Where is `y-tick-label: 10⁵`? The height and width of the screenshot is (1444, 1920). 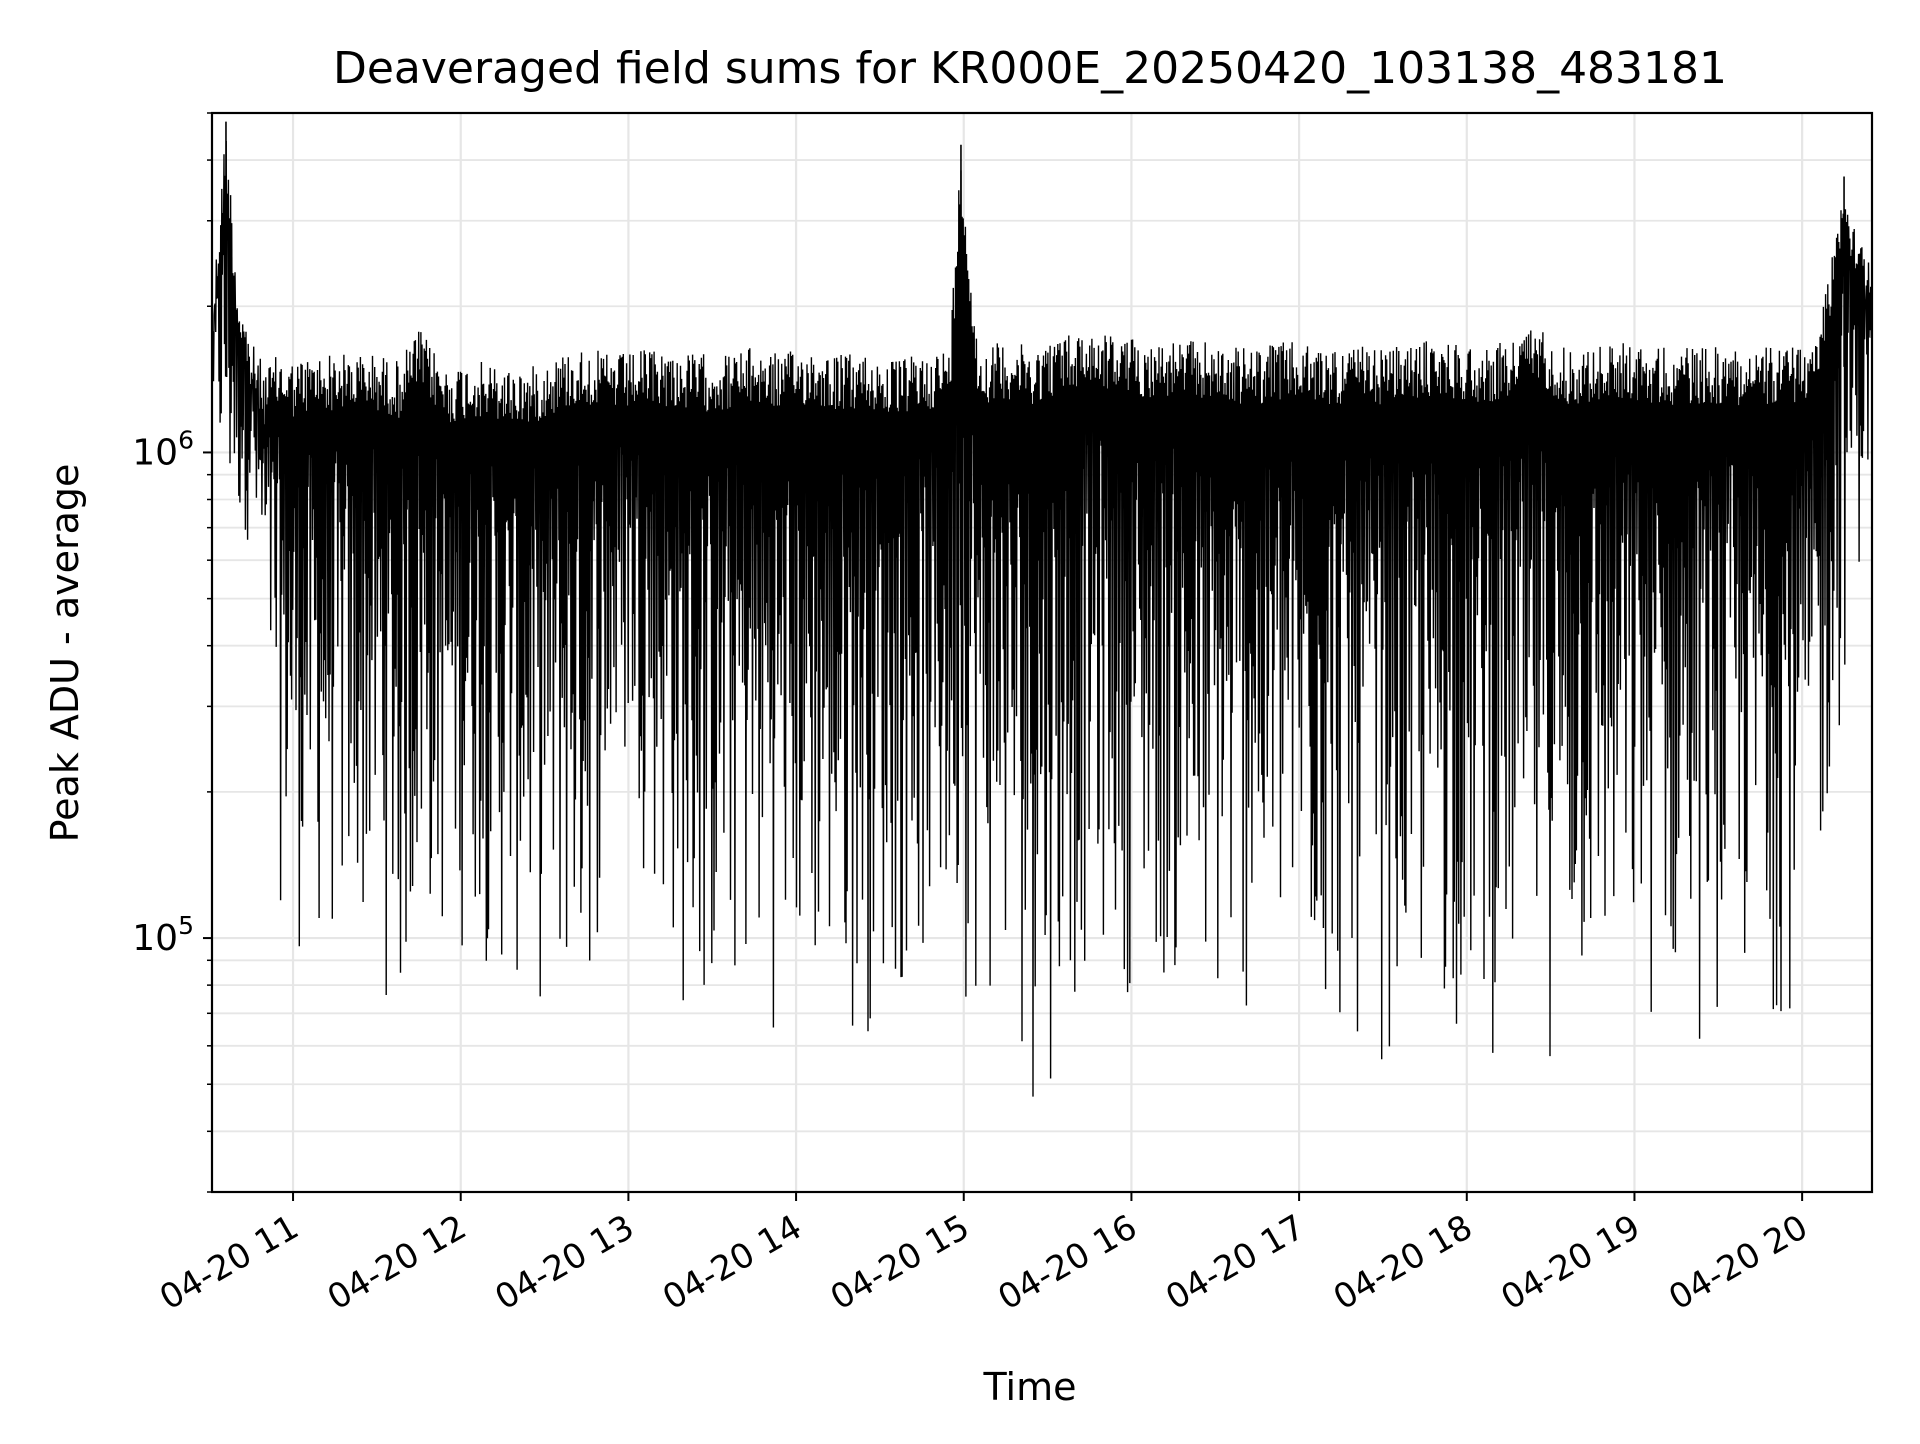
y-tick-label: 10⁵ is located at coordinates (163, 935).